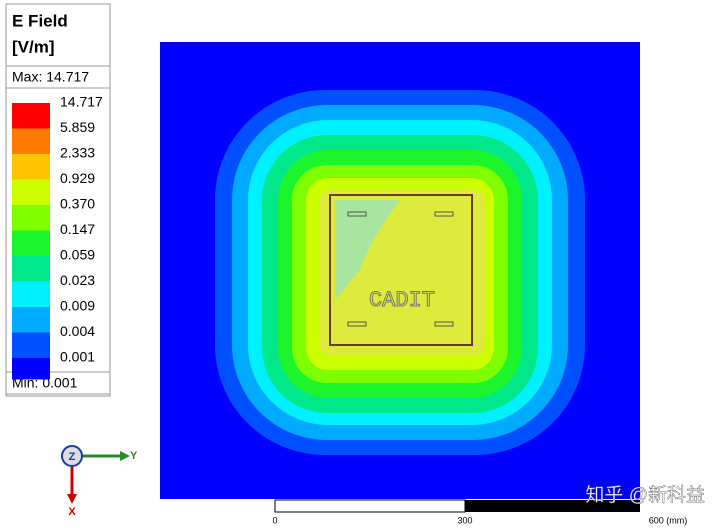  What do you see at coordinates (134, 456) in the screenshot?
I see `y-axis-label: Y` at bounding box center [134, 456].